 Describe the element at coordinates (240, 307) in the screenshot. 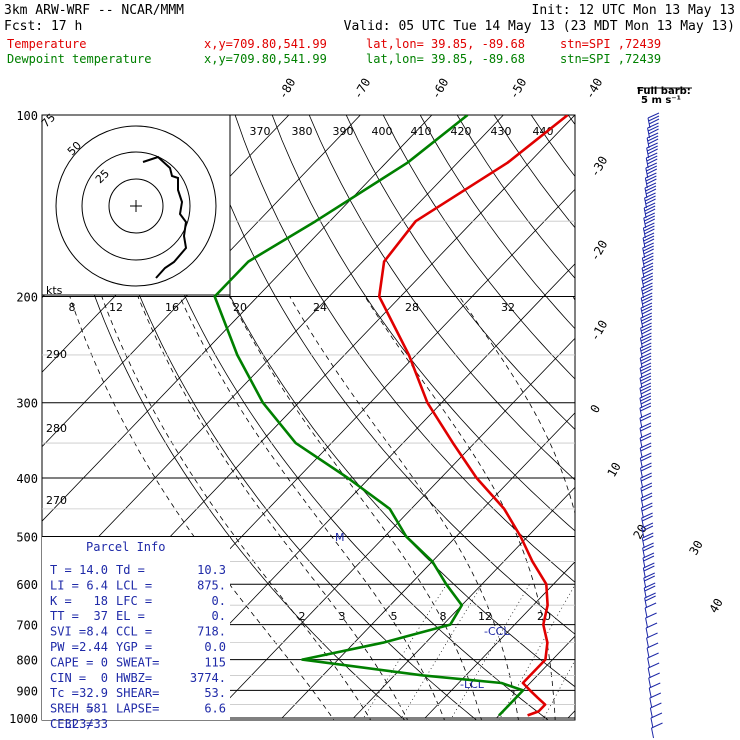

I see `mixing-ratio-label-upper: 20` at that location.